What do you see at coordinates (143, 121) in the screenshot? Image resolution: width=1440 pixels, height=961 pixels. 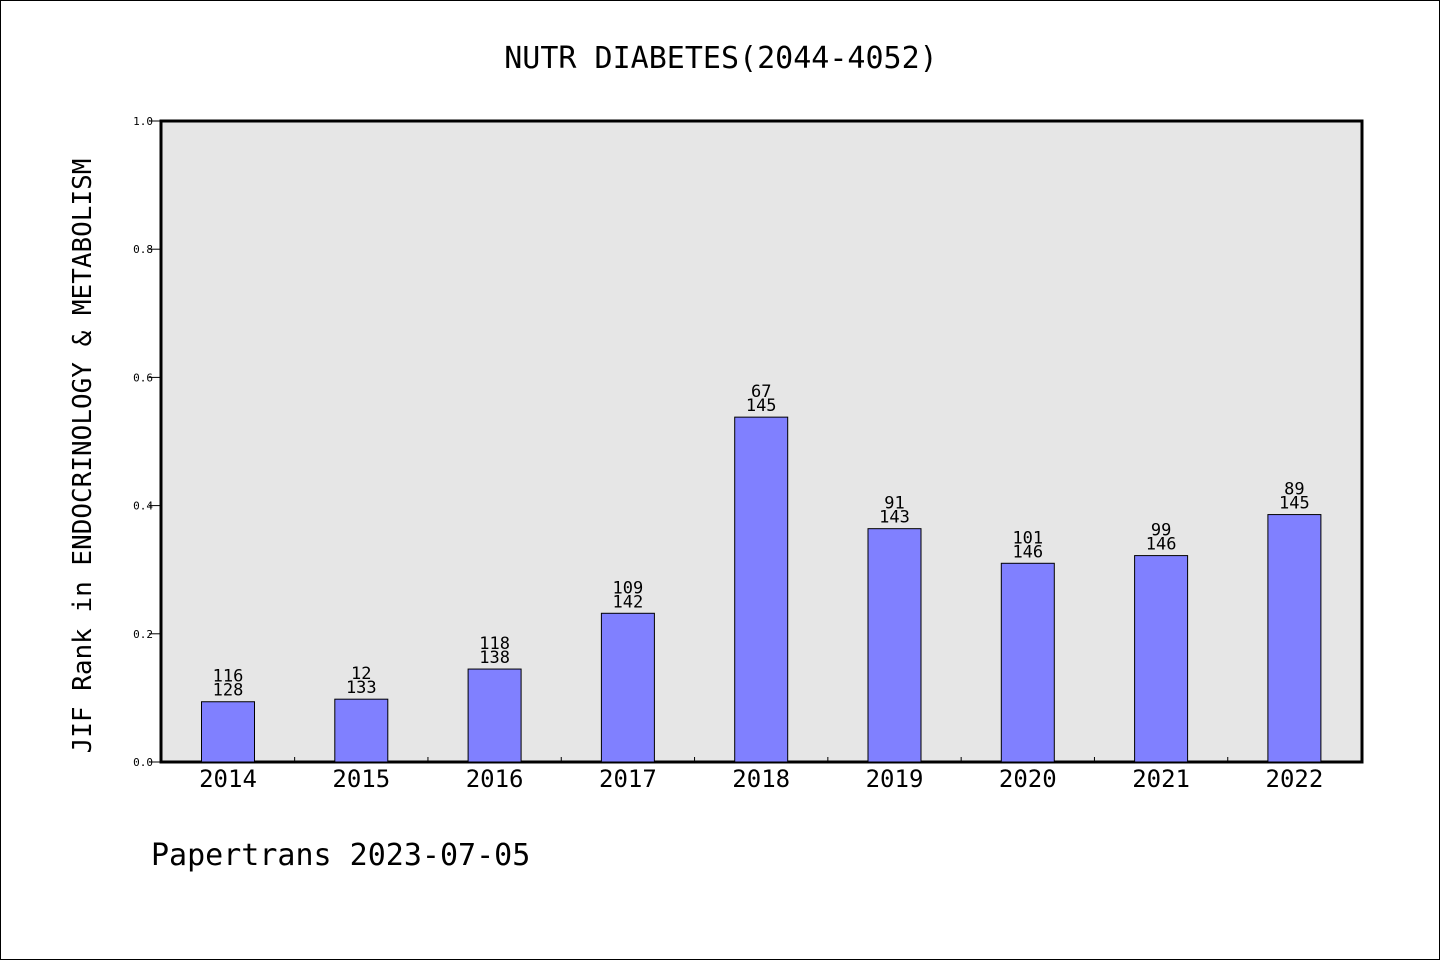 I see `y-tick-label: 1.0` at bounding box center [143, 121].